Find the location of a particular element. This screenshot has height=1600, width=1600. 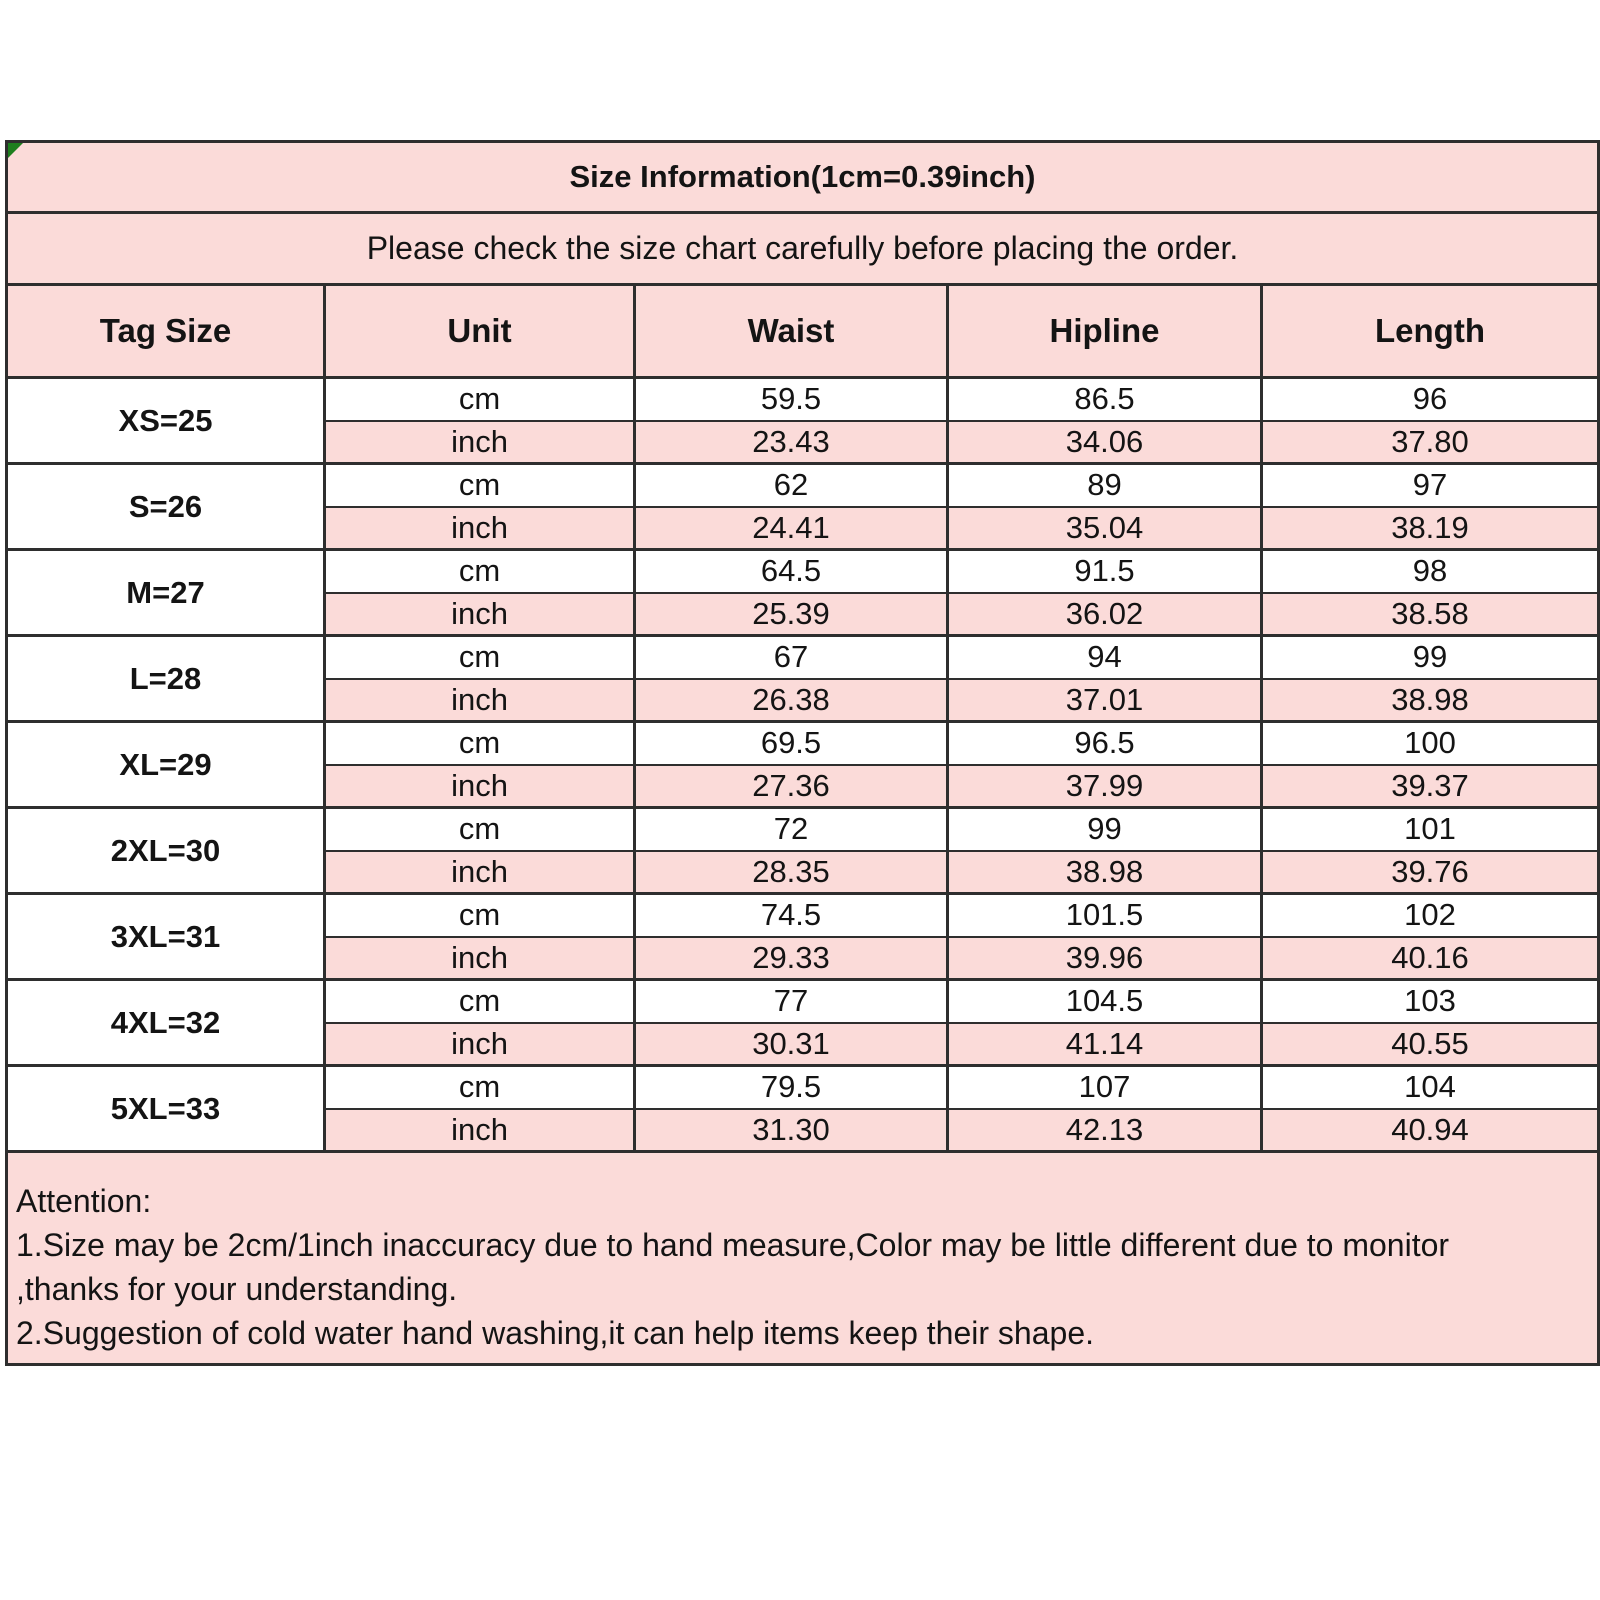

length-value-cell: 40.94 is located at coordinates (1430, 1130).